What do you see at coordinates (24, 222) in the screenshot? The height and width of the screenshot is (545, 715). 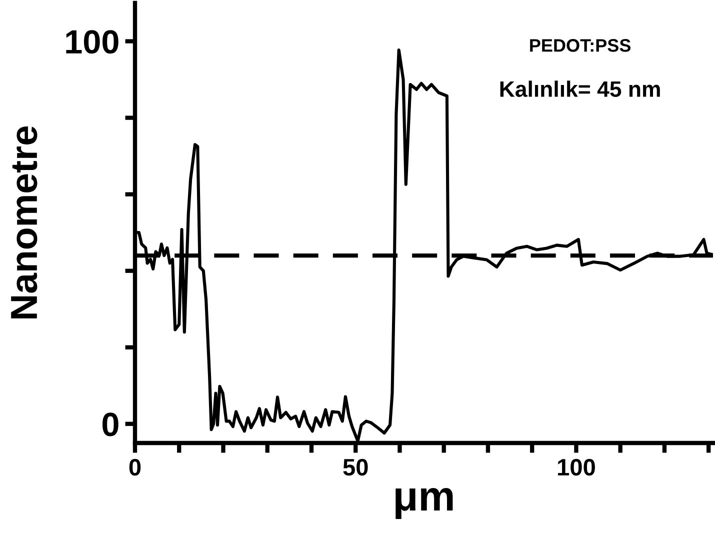 I see `y-axis-title: Nanometre` at bounding box center [24, 222].